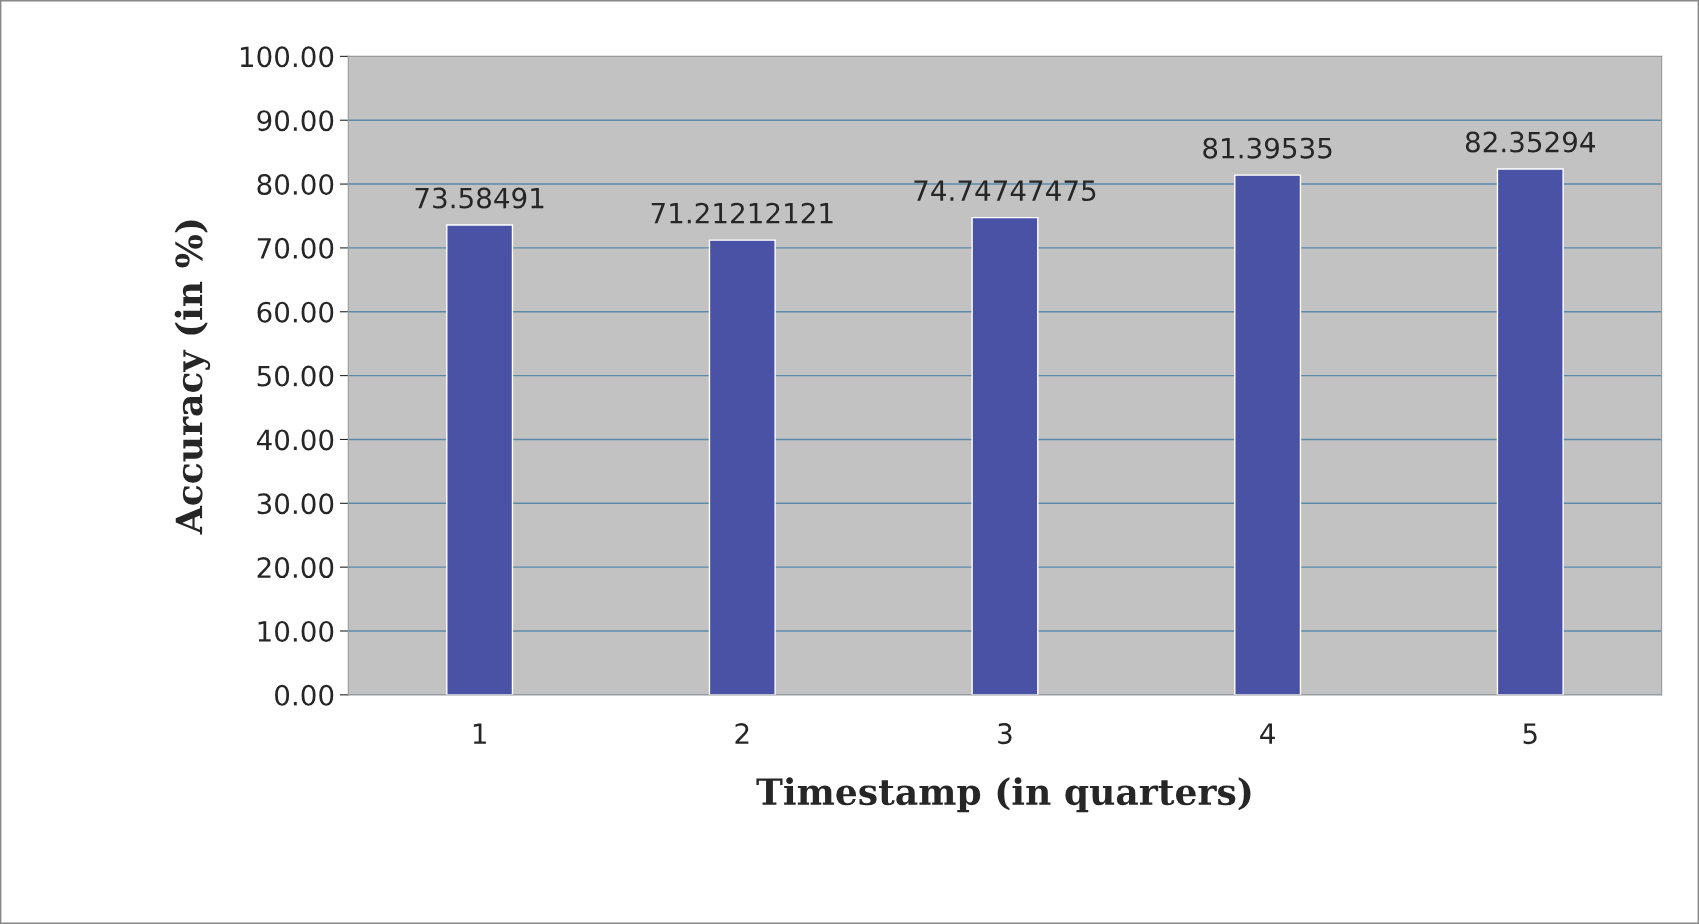  I want to click on y-tick-label: 60.00, so click(295, 312).